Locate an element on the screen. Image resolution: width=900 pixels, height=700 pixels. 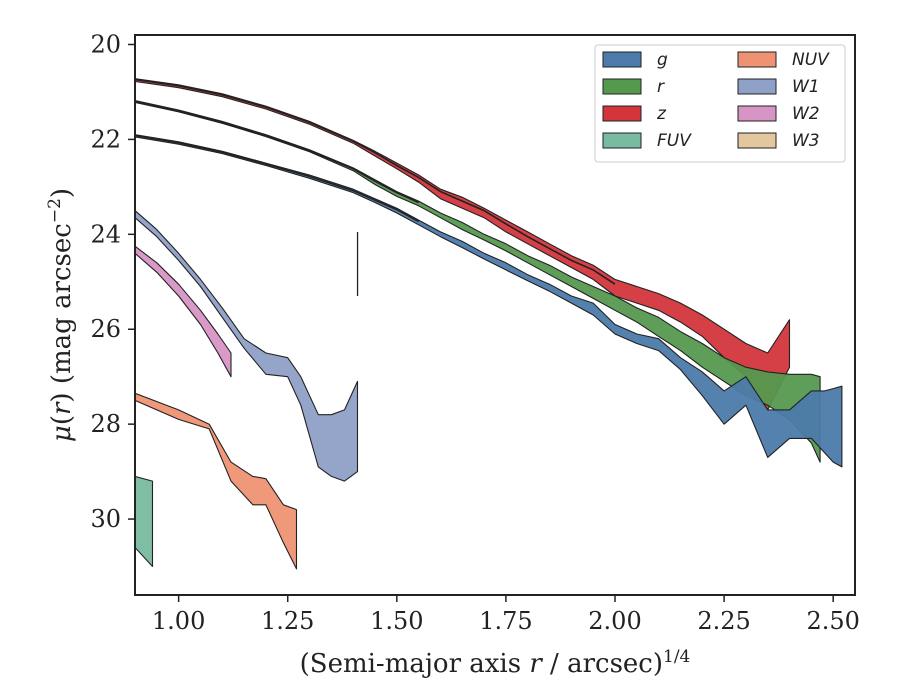
x-axis-ticks: 1.00 1.25 1.50 1.75 2.00 2.25 2.50 is located at coordinates (506, 615).